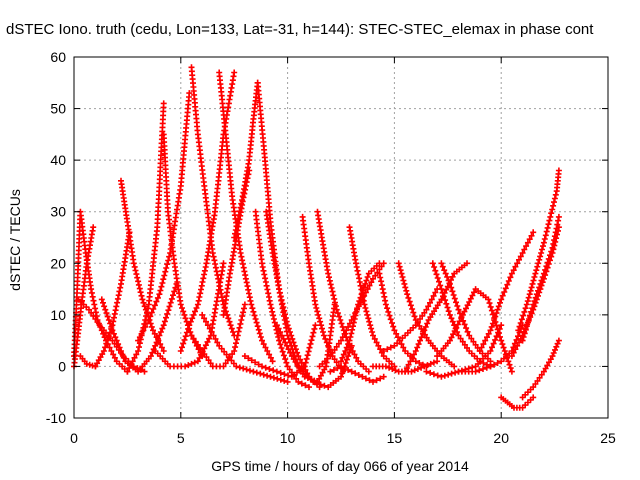 Image resolution: width=640 pixels, height=480 pixels. I want to click on y-tick-label: 30, so click(58, 212).